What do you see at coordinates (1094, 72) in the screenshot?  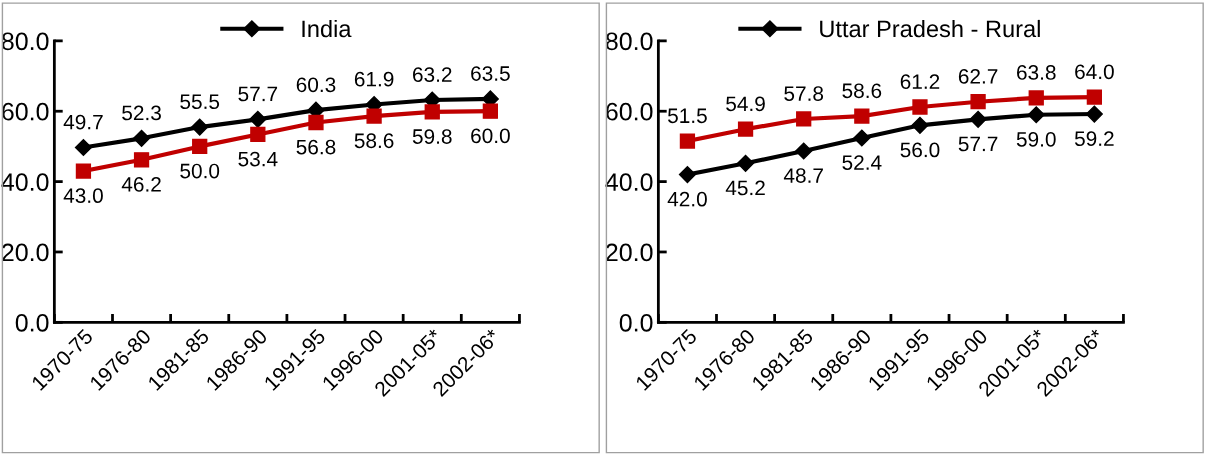 I see `data-label: 64.0` at bounding box center [1094, 72].